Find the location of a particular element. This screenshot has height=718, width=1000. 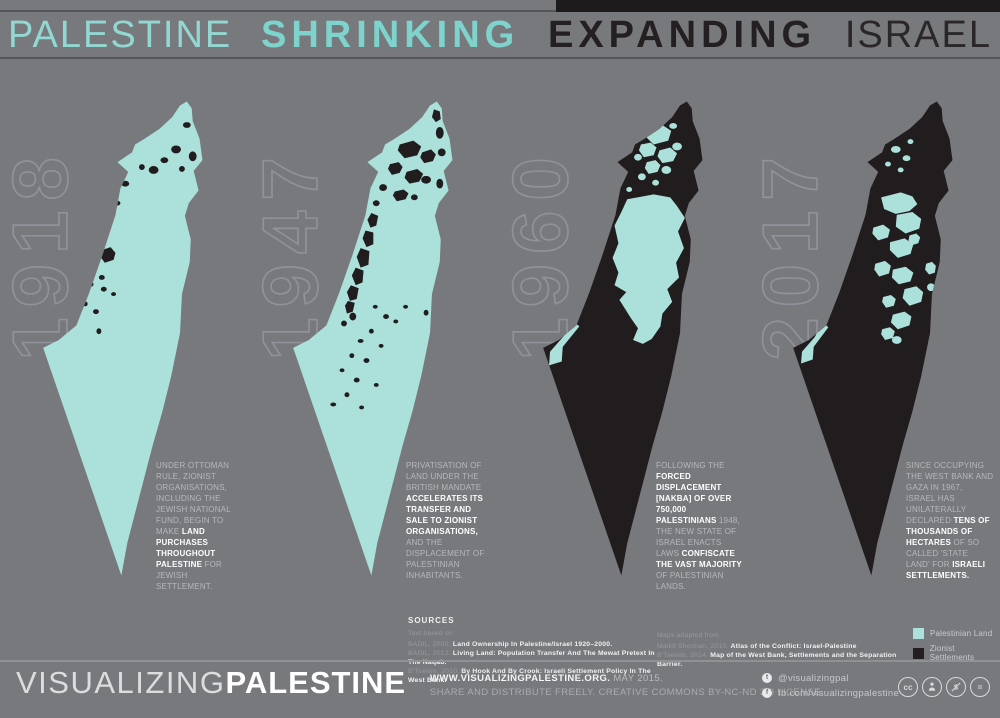

zionist-settlement-spots-1947 is located at coordinates (388, 259).